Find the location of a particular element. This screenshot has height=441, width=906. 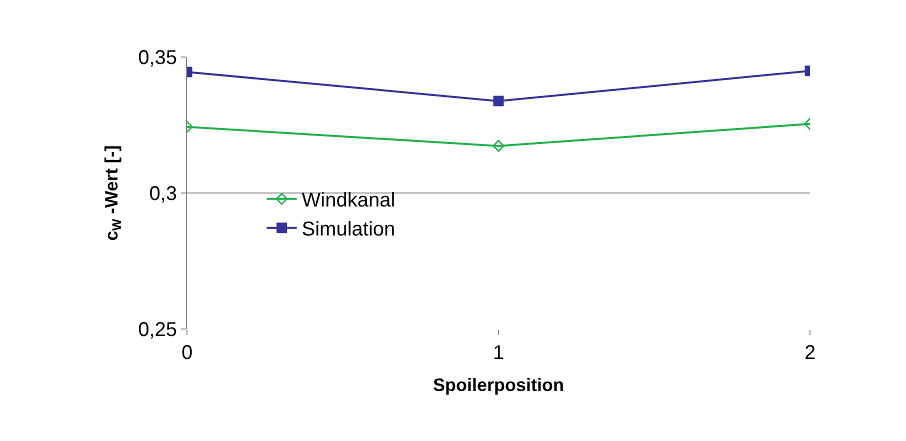

x-tick-label: 0 is located at coordinates (187, 353).